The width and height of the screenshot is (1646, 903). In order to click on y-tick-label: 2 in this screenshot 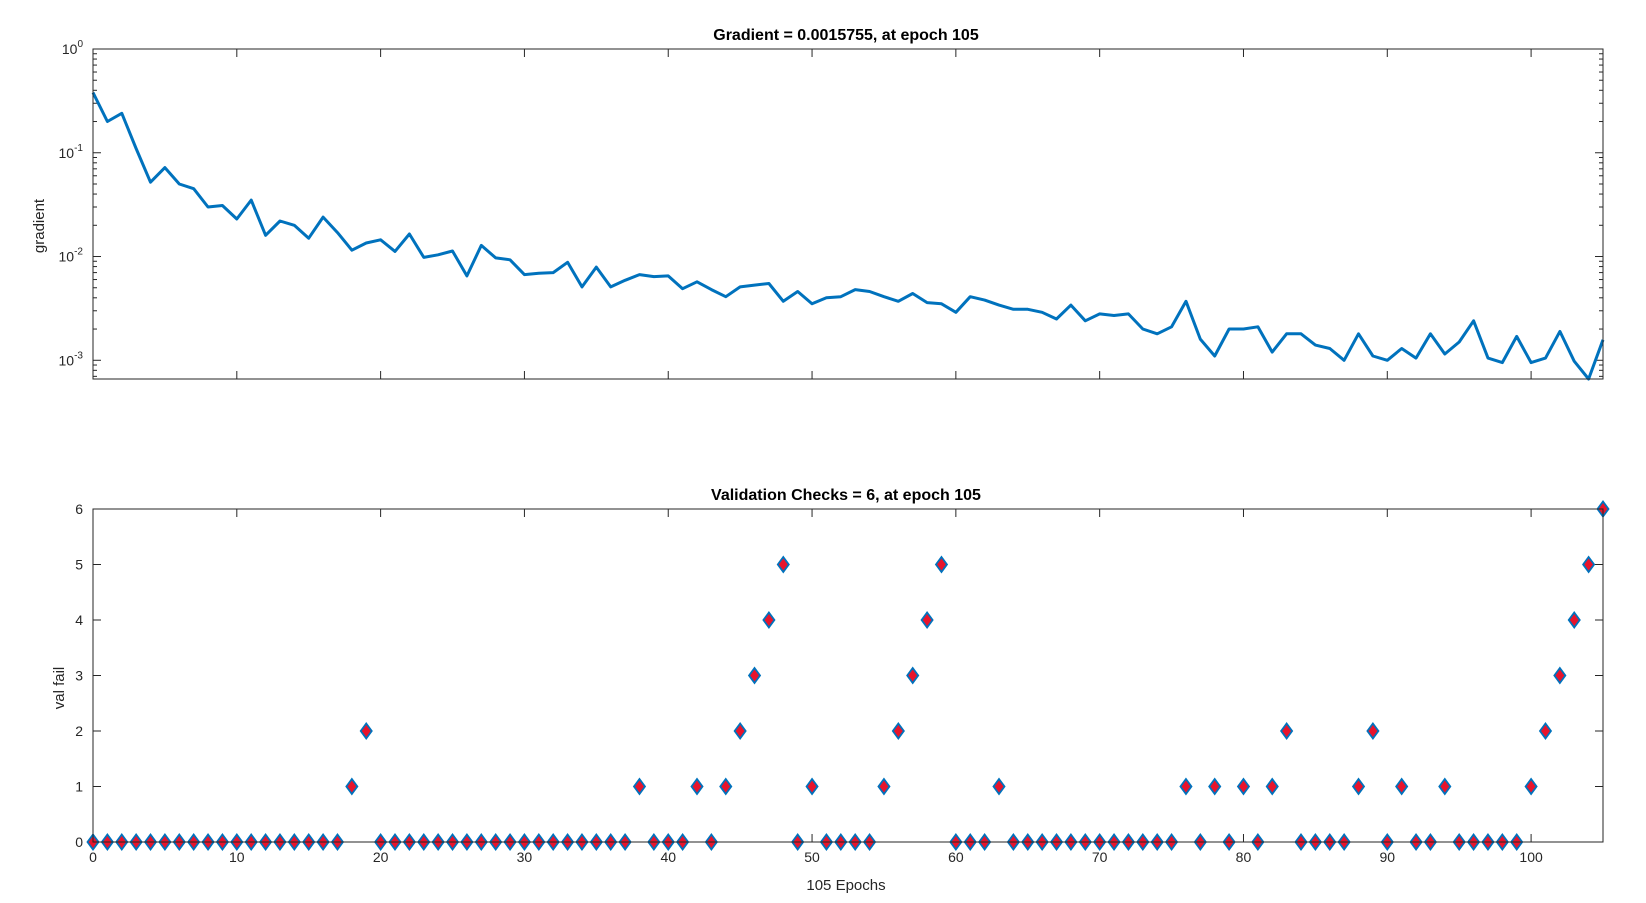, I will do `click(79, 731)`.